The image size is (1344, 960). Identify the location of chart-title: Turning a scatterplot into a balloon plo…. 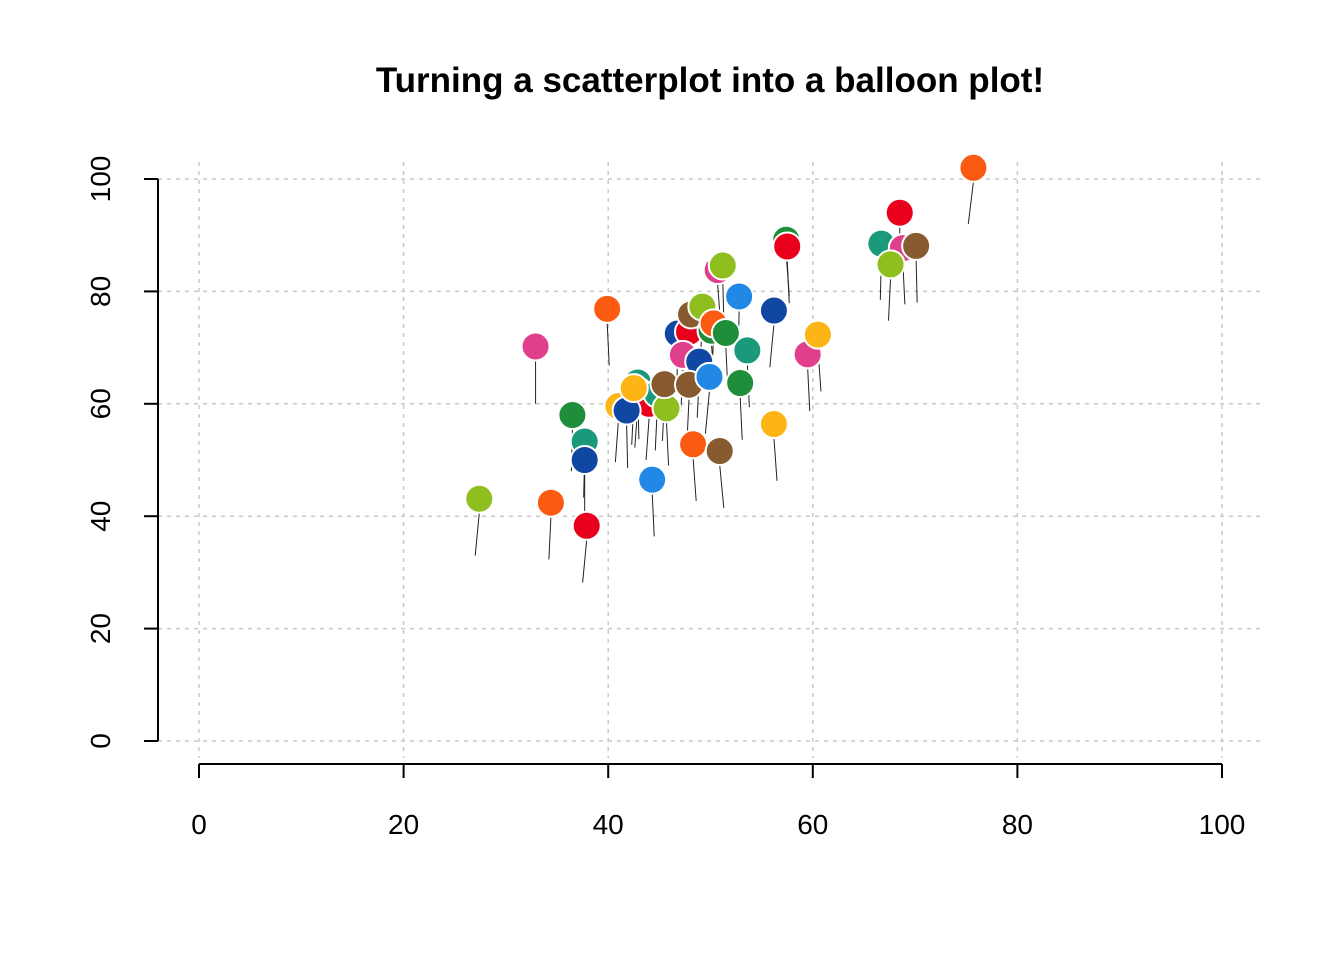
(710, 80).